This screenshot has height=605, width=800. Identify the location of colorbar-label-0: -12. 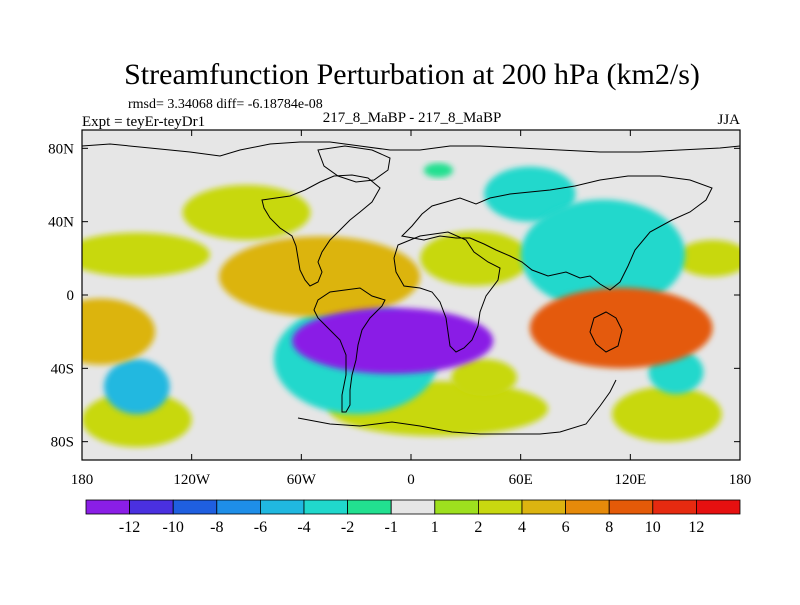
(129, 527).